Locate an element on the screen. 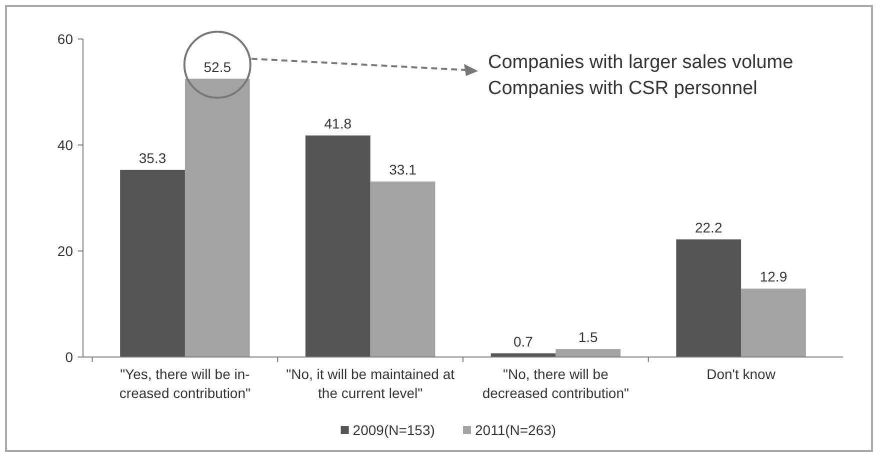 The image size is (878, 457). data-label: 1.5 is located at coordinates (588, 337).